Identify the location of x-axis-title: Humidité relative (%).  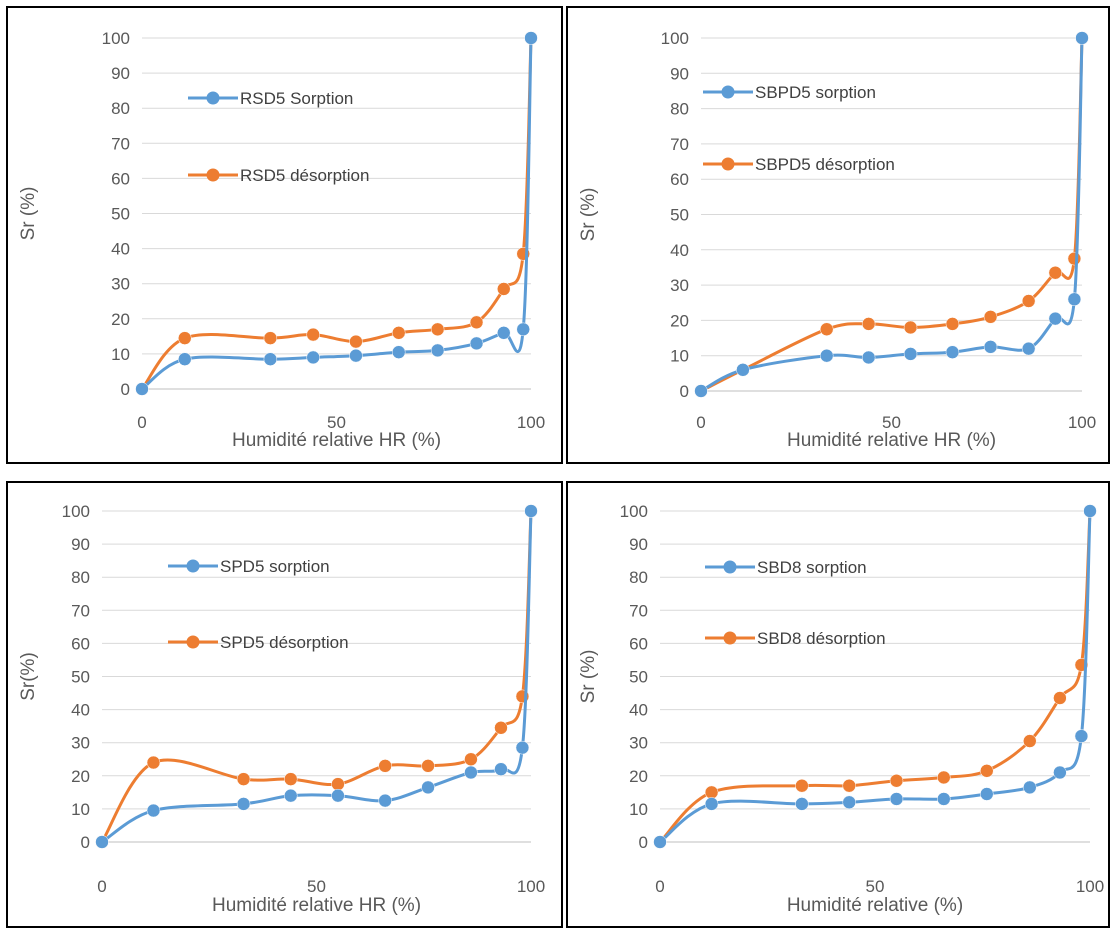
(875, 905).